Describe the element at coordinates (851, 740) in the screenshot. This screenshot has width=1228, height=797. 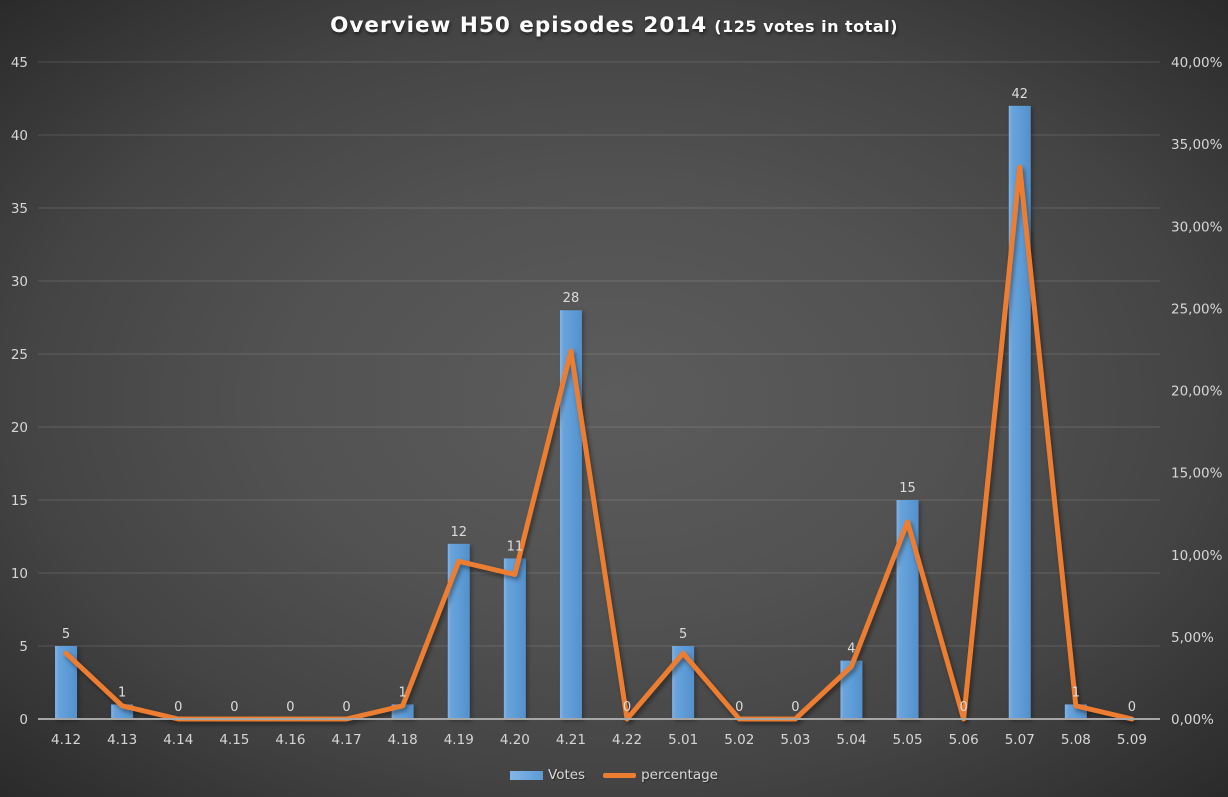
I see `x-axis-tick-label: 5.04` at that location.